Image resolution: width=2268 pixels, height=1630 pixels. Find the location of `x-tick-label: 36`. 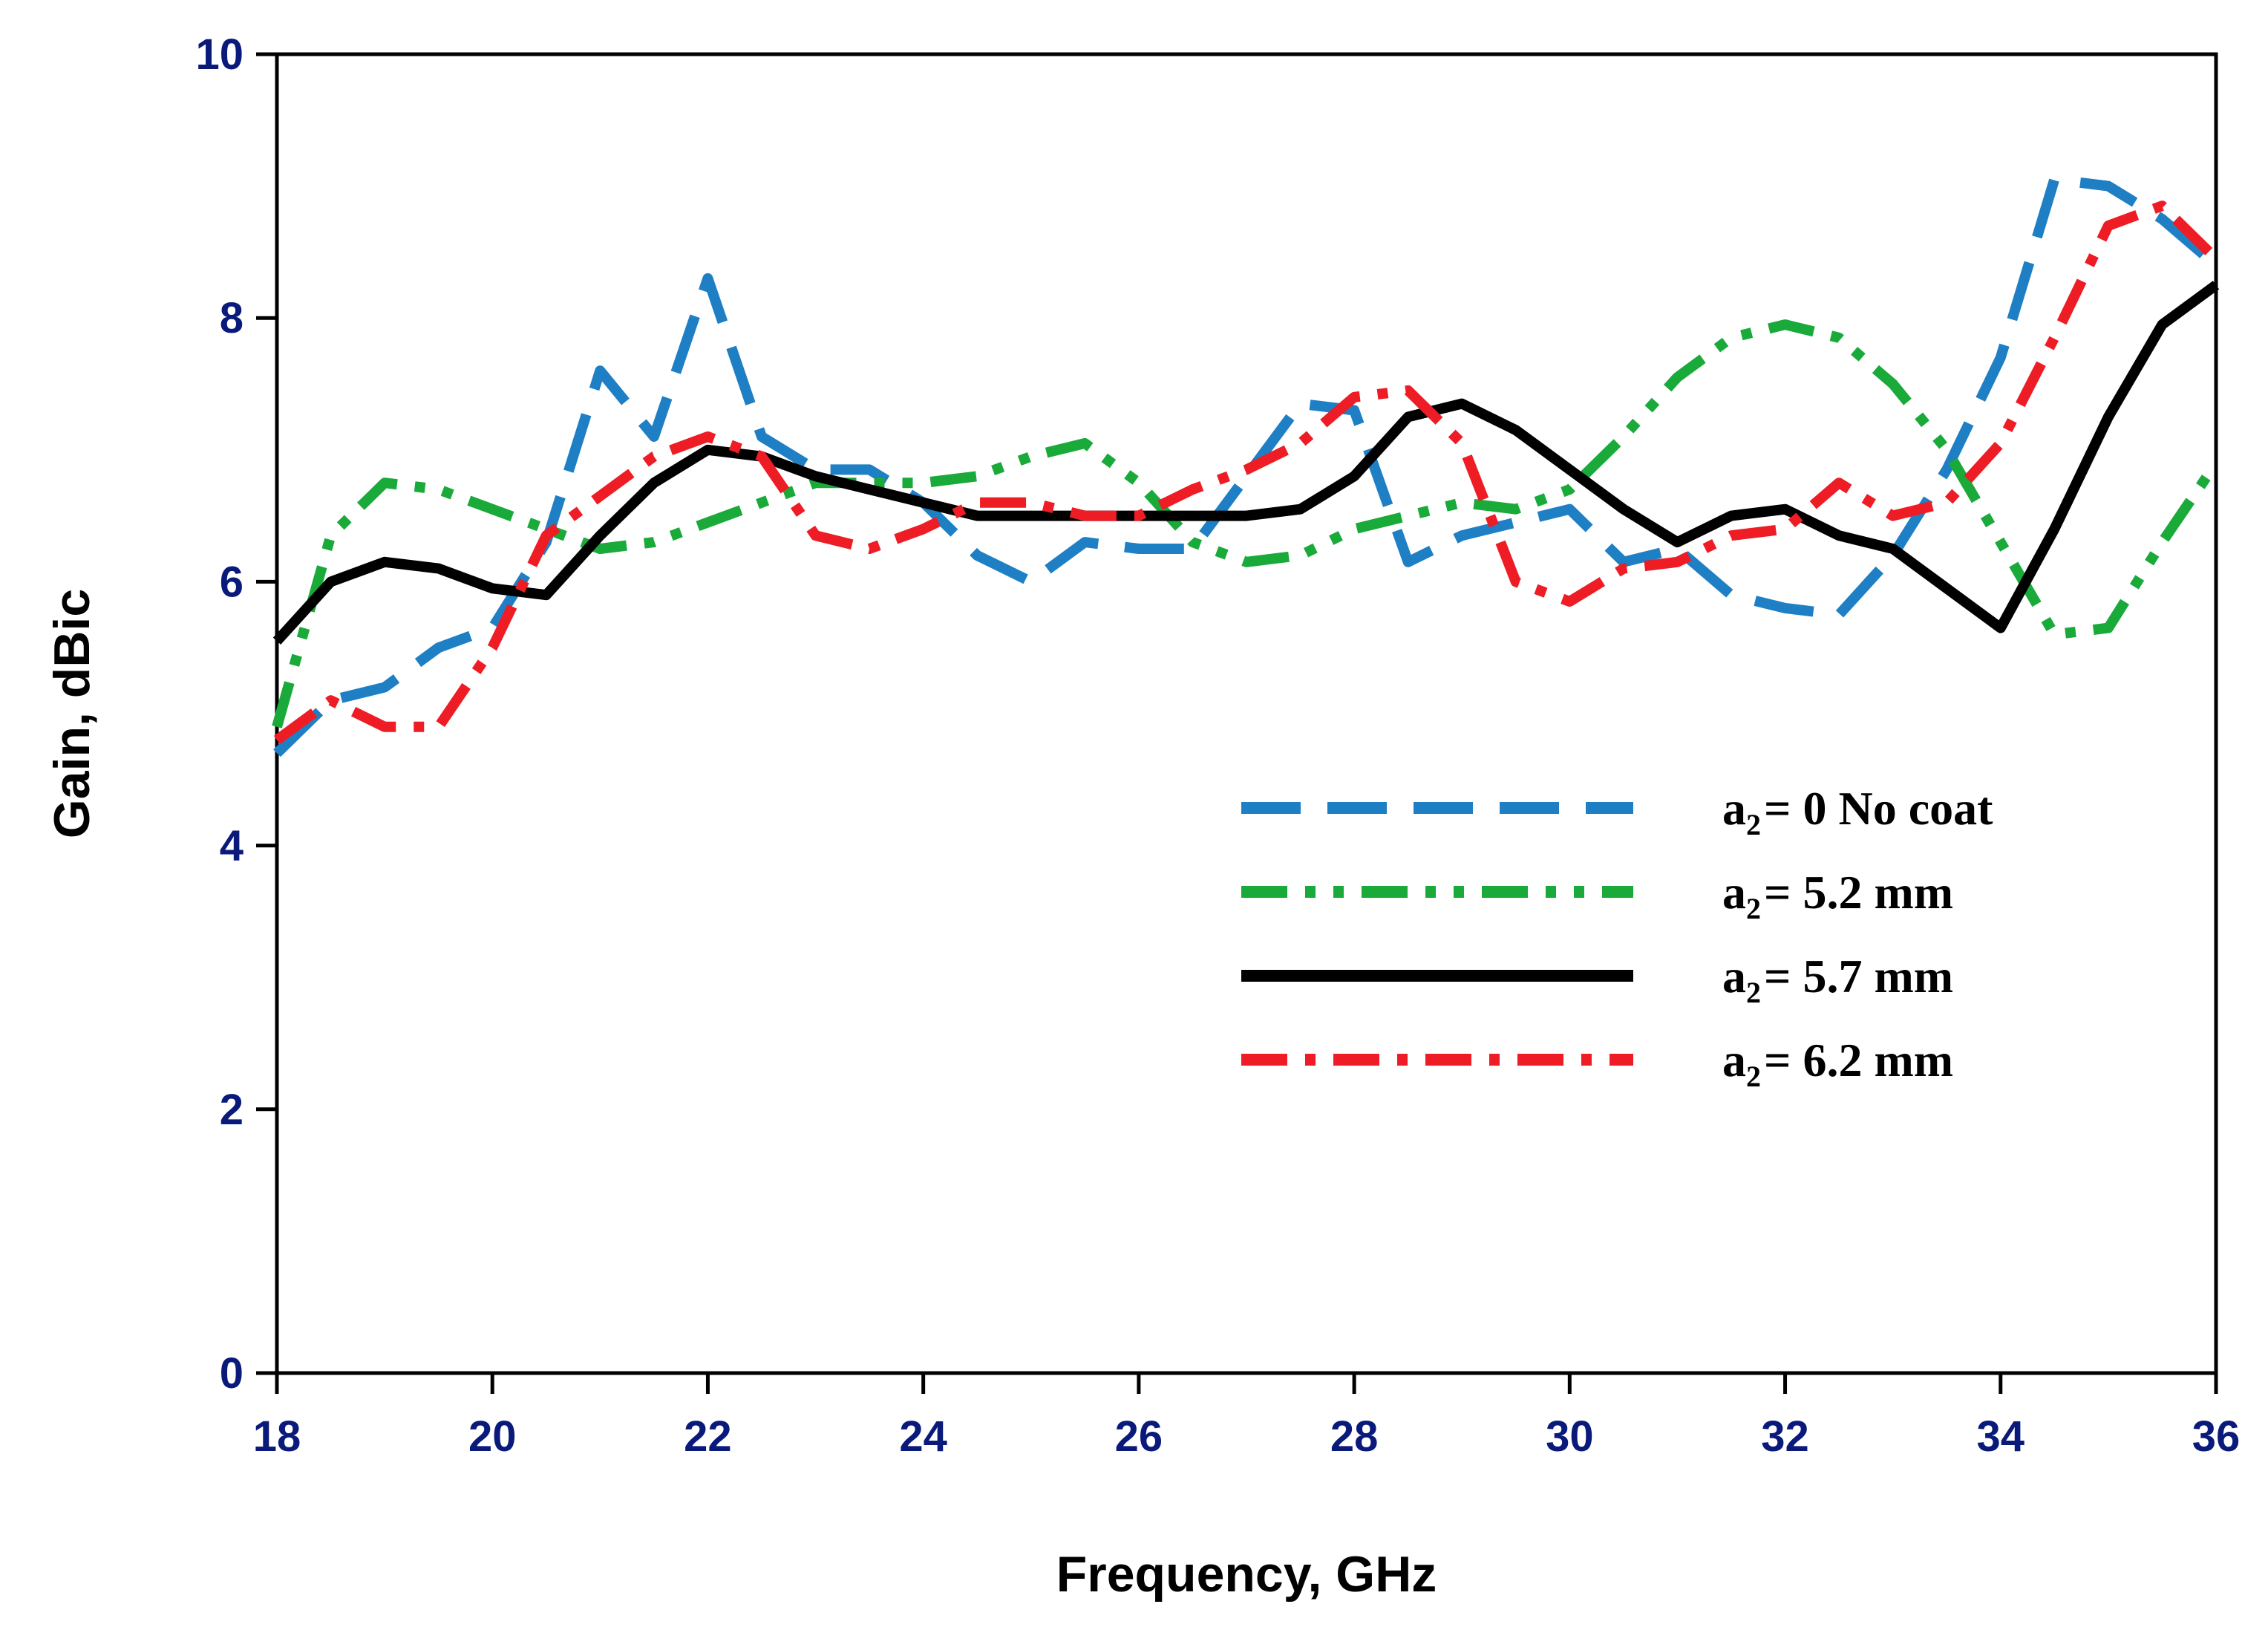

x-tick-label: 36 is located at coordinates (2216, 1436).